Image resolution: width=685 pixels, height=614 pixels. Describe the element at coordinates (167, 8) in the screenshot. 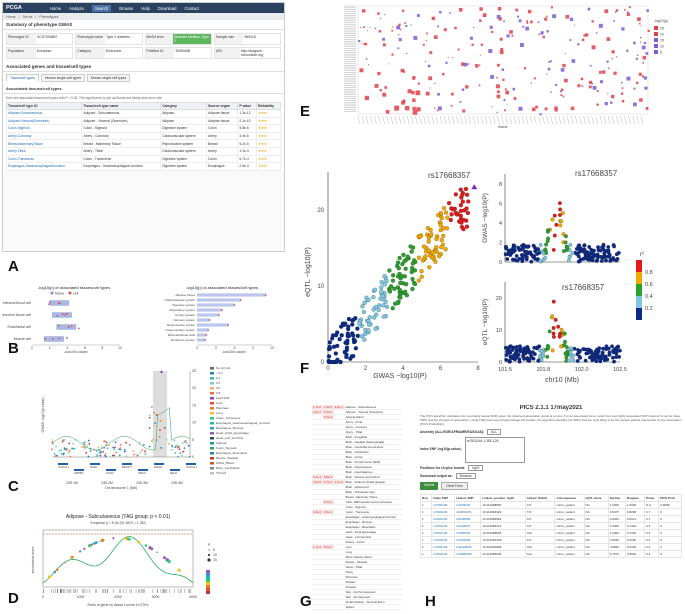

I see `nav-download: Download` at that location.